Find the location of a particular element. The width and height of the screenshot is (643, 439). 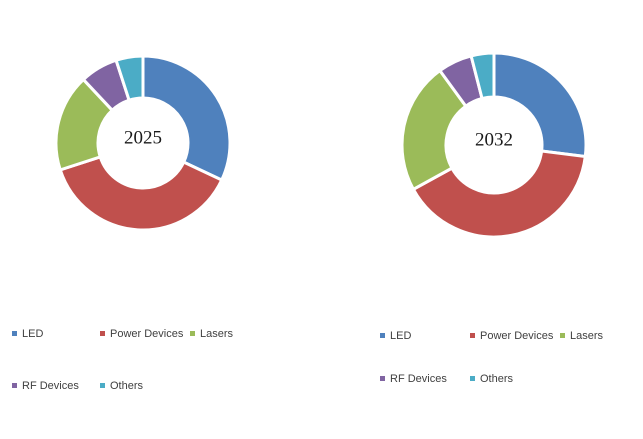

donut-chart-2025: 2025 is located at coordinates (143, 143).